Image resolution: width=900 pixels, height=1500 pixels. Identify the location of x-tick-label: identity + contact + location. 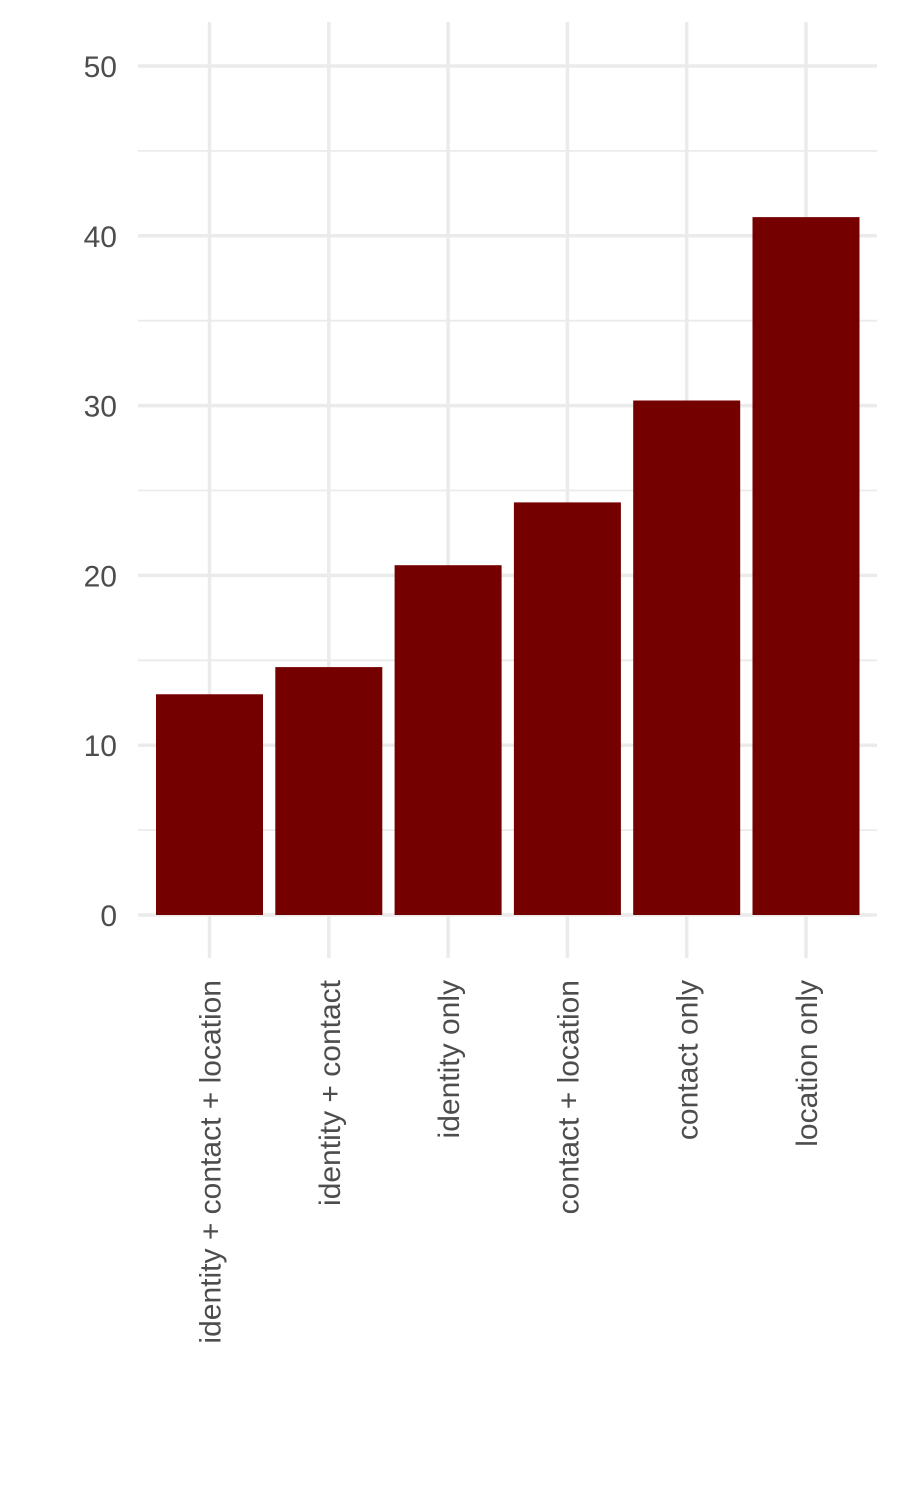
(211, 1162).